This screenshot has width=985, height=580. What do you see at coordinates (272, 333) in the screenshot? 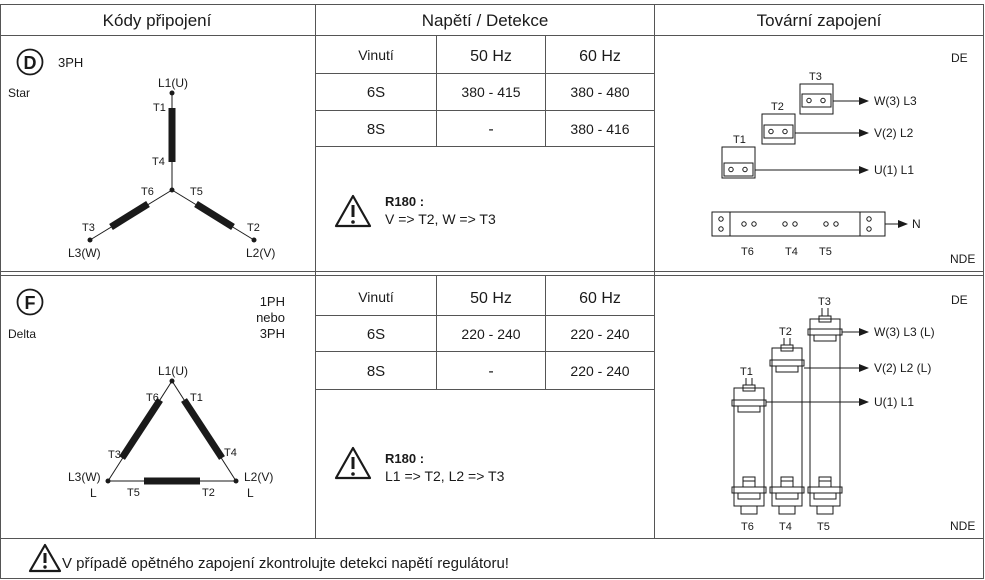
I see `code-f-phase-3: 3PH` at bounding box center [272, 333].